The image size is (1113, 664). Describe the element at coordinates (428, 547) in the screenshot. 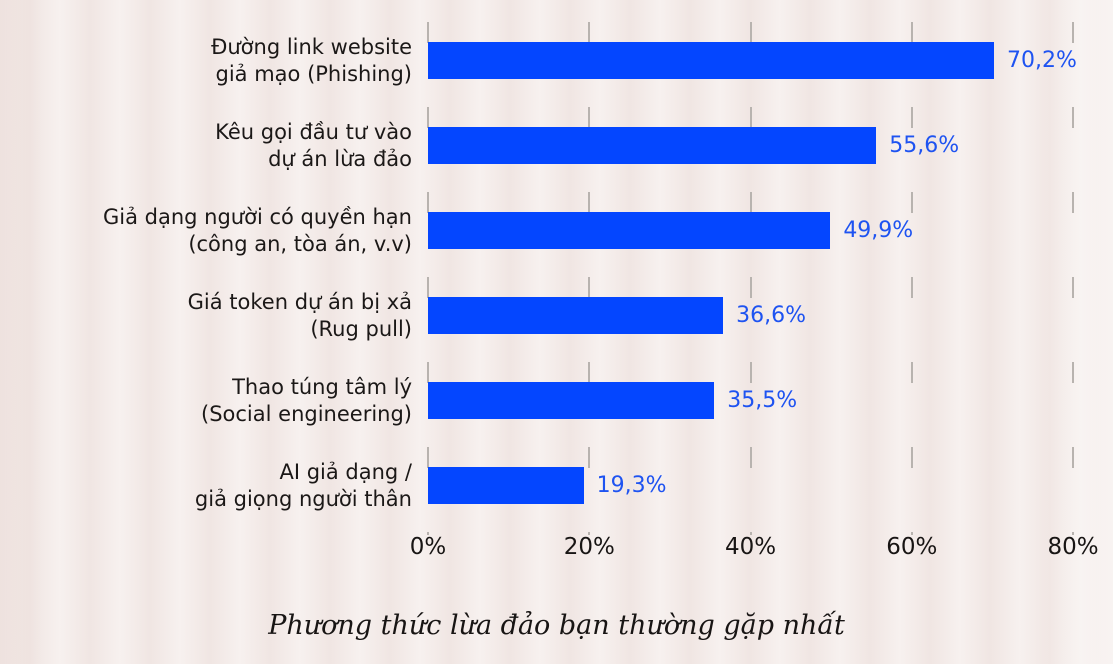

I see `x-axis-tick: 0%` at that location.